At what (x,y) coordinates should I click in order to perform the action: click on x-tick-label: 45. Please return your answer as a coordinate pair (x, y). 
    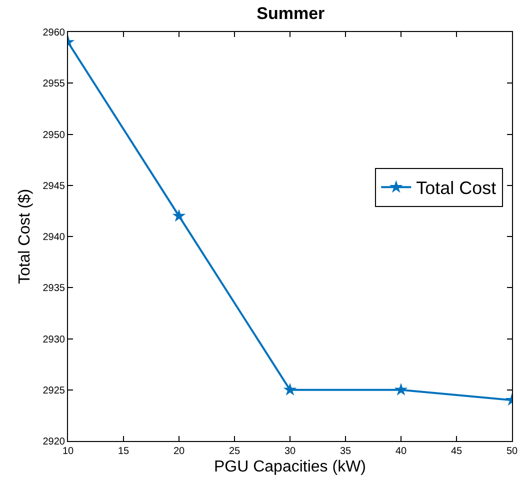
    Looking at the image, I should click on (456, 451).